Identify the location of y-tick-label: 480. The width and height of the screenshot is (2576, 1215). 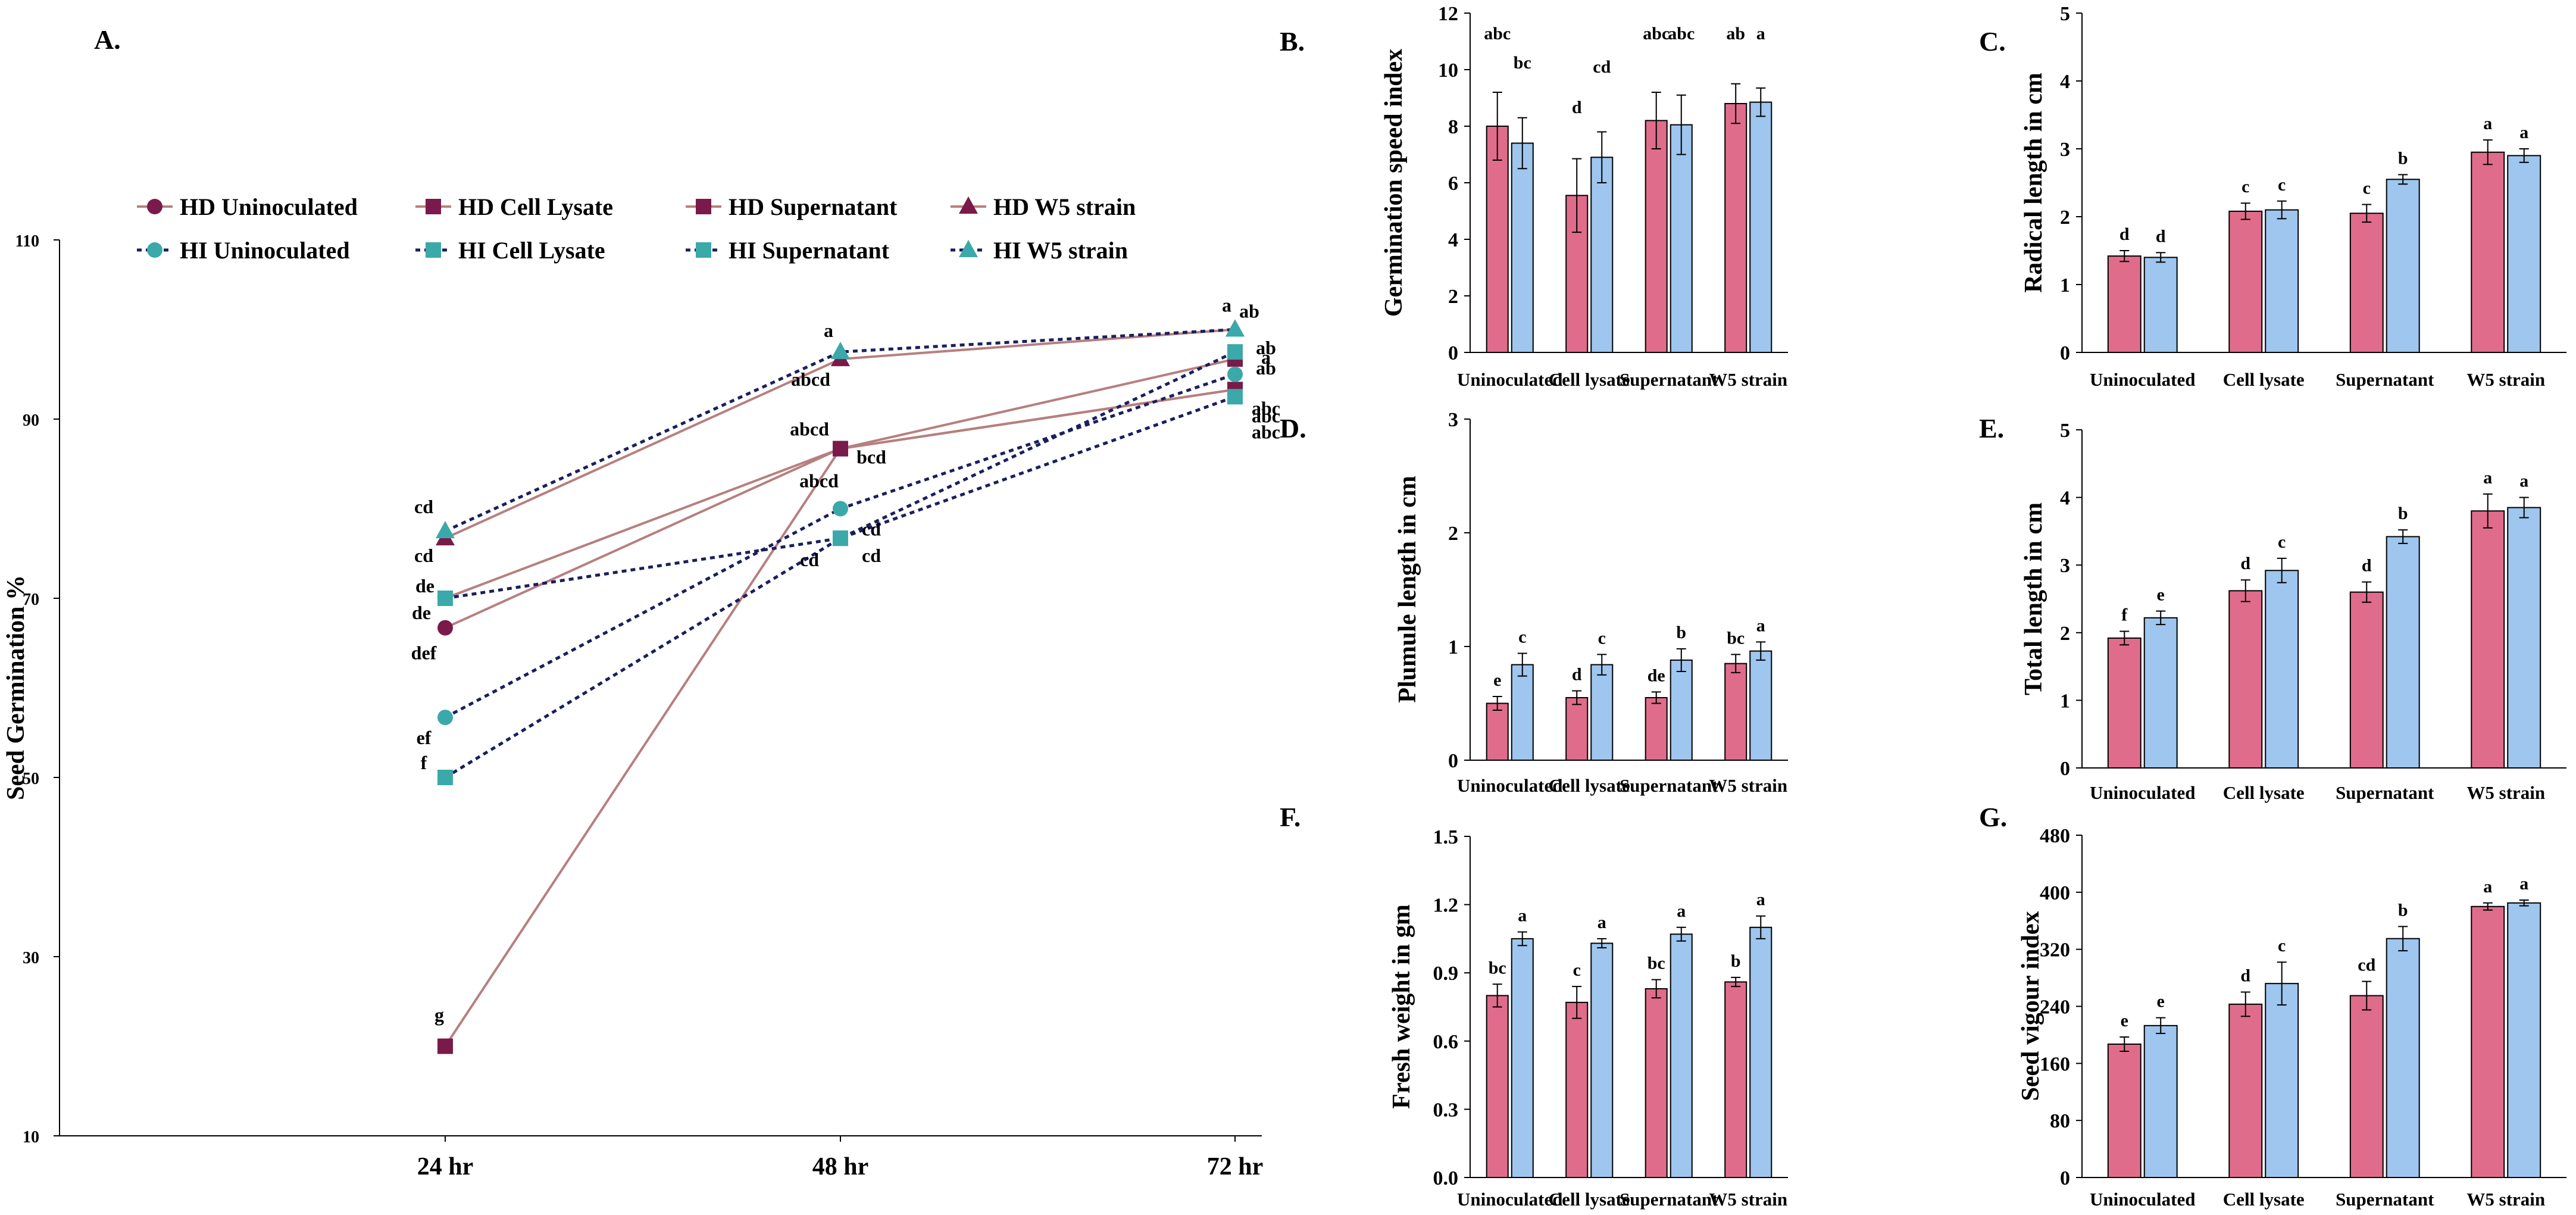
(2055, 836).